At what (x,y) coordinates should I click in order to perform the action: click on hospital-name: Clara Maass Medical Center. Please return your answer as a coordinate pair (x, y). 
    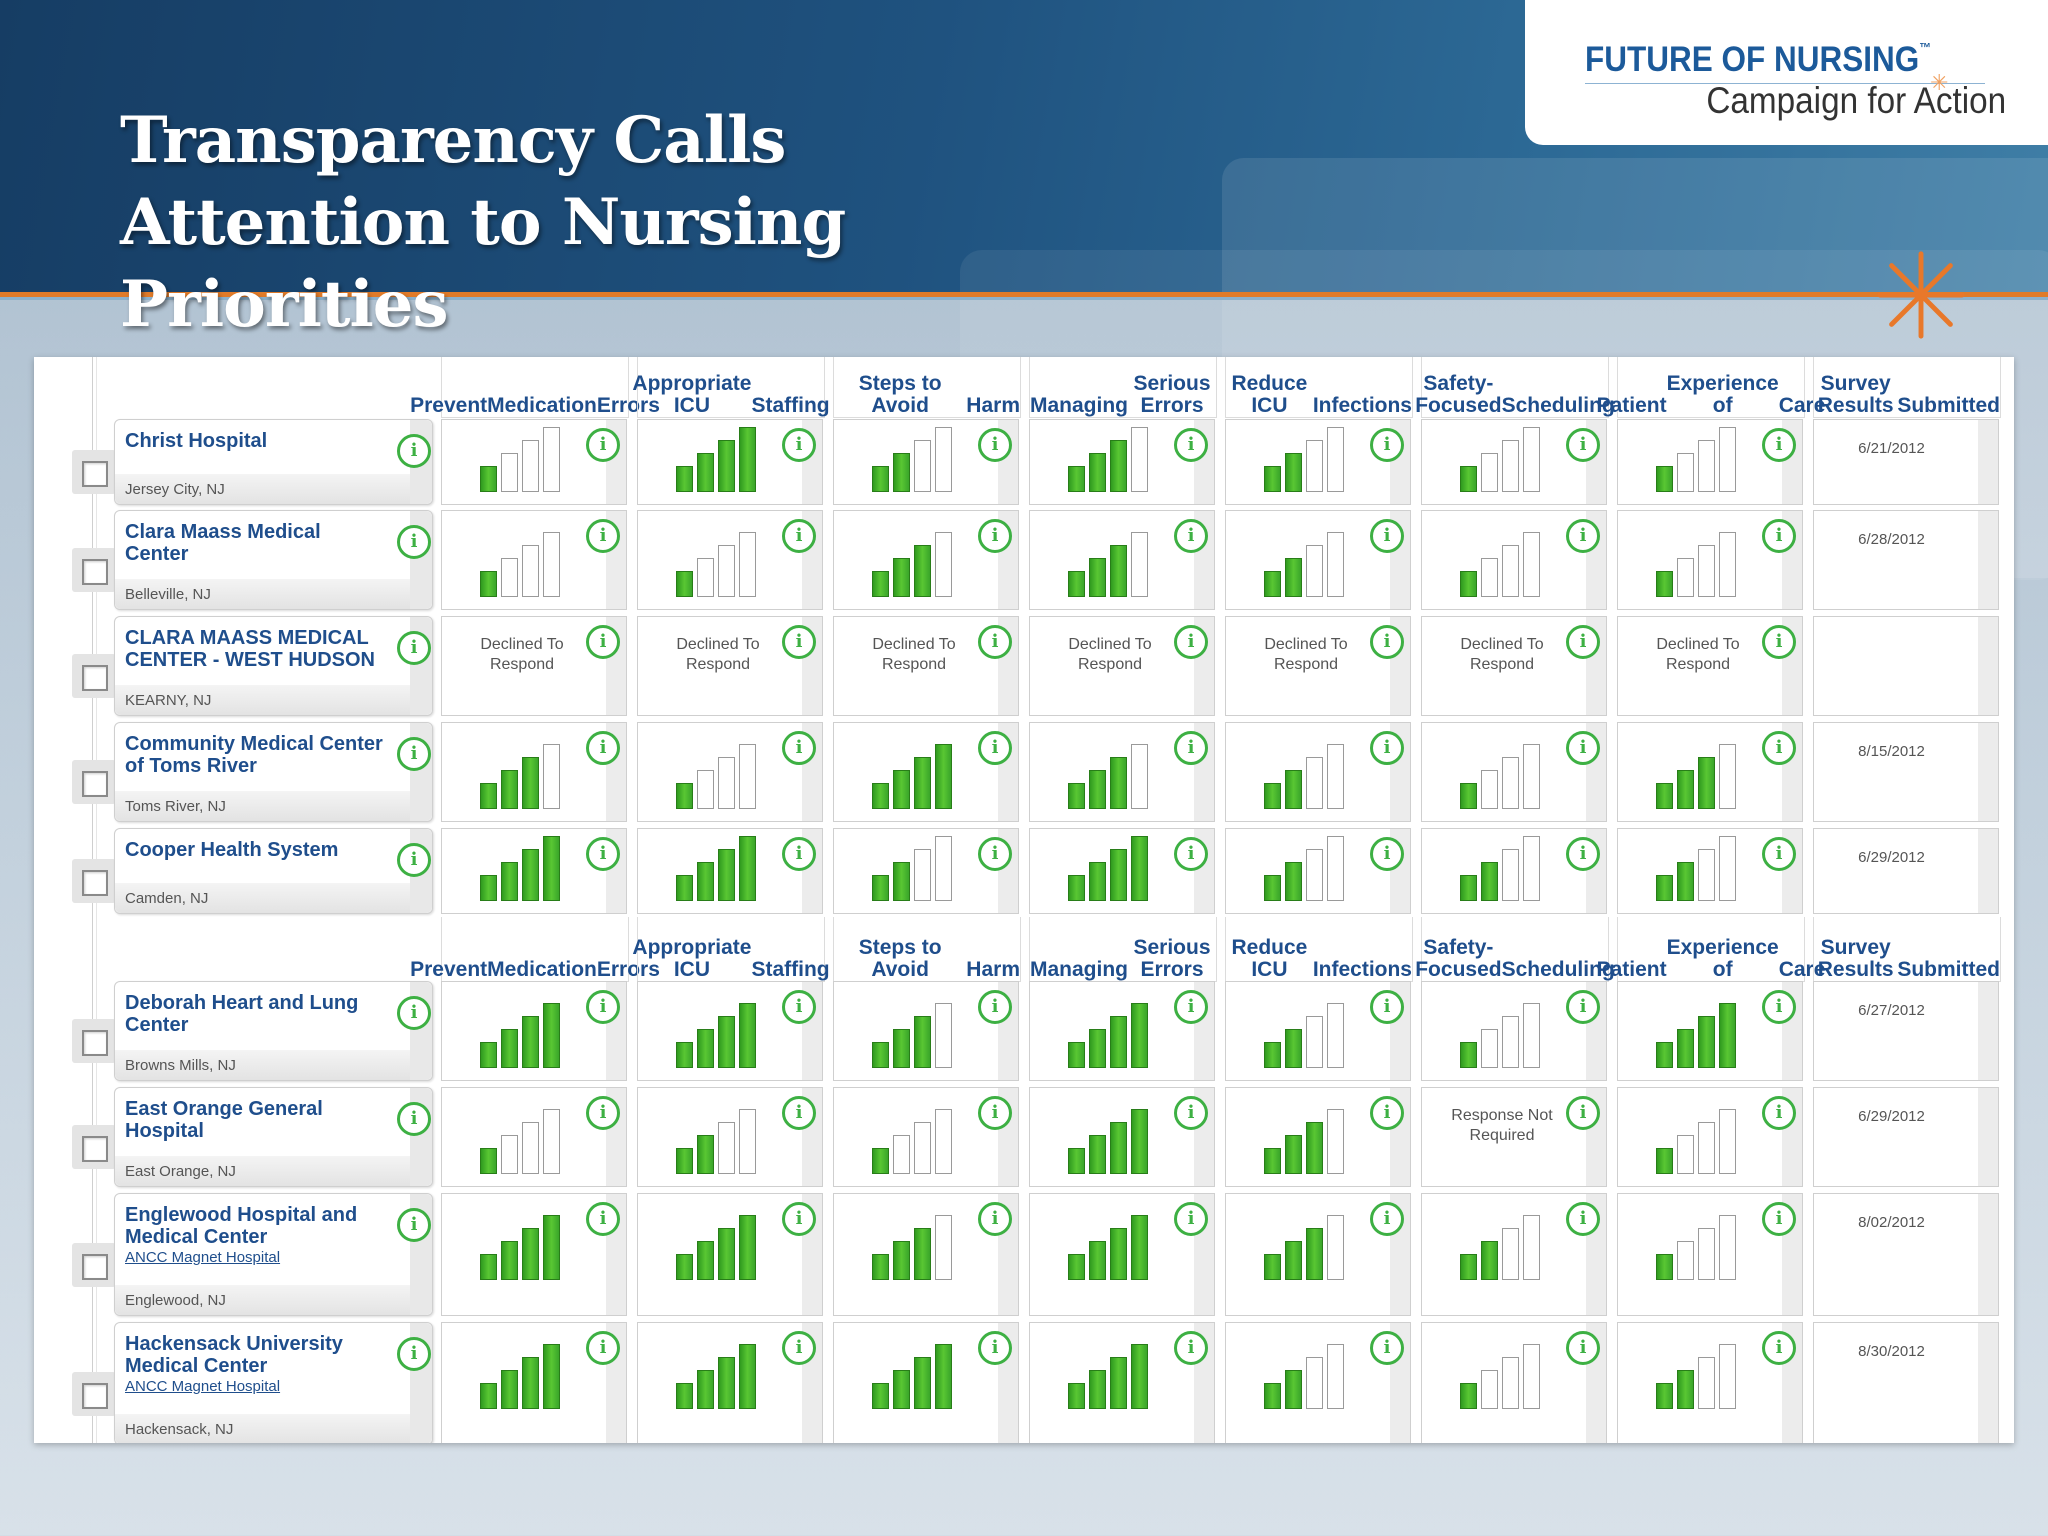
    Looking at the image, I should click on (223, 543).